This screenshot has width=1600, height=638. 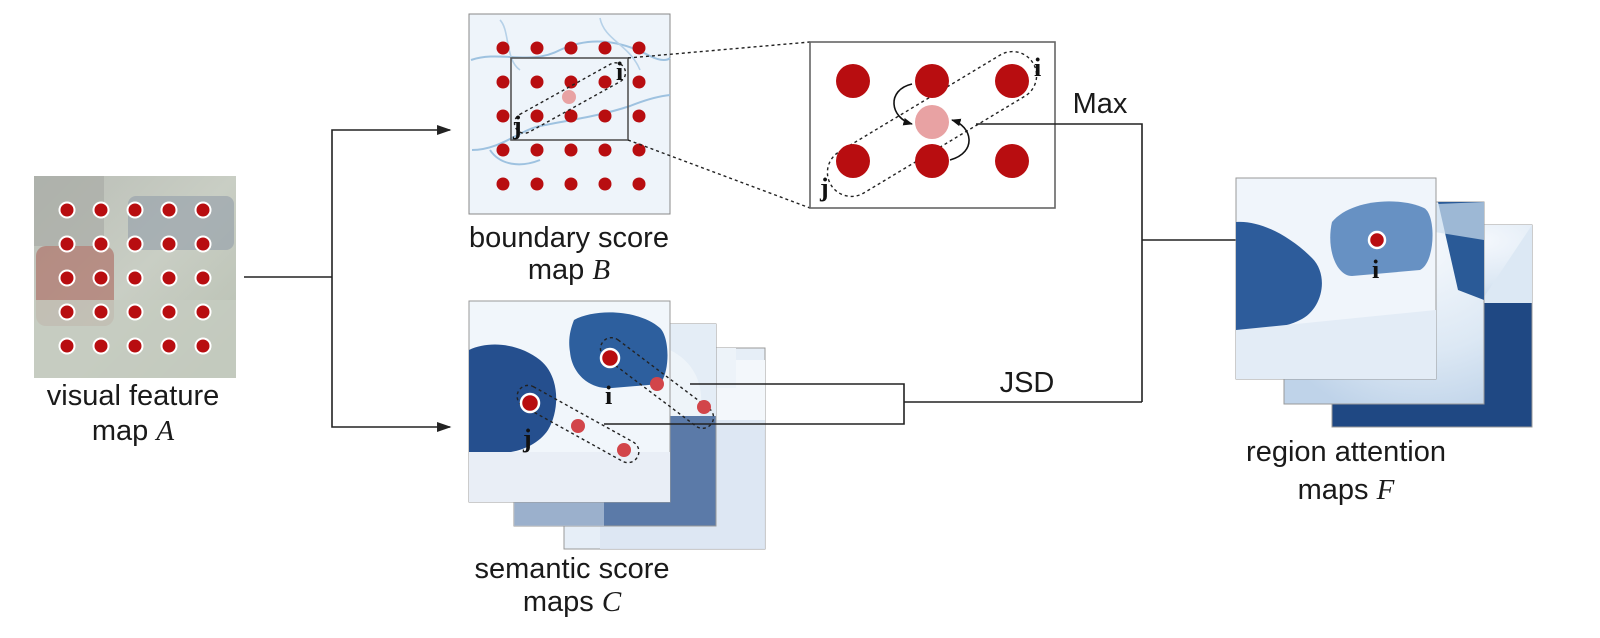 I want to click on visual-feature-map, so click(x=135, y=277).